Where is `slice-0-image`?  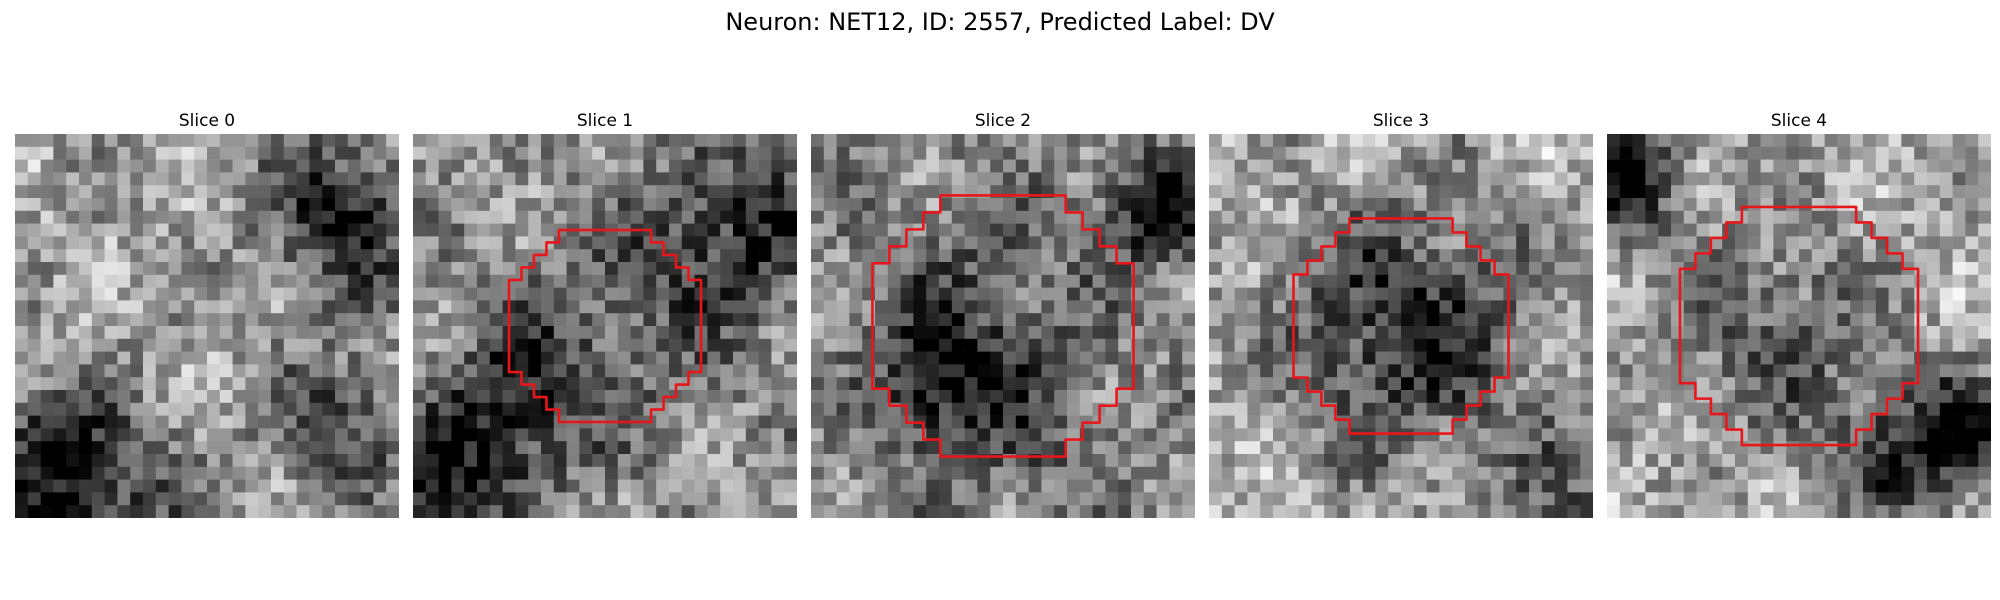
slice-0-image is located at coordinates (207, 326).